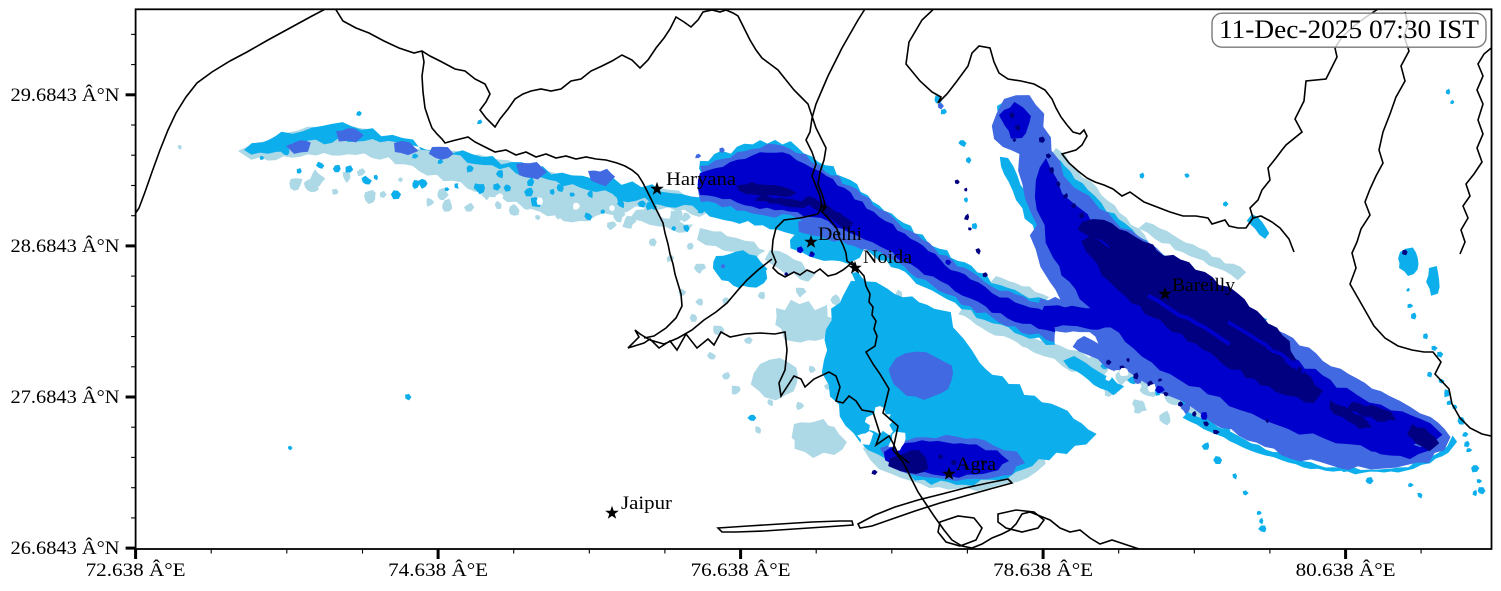 This screenshot has height=591, width=1501. What do you see at coordinates (646, 504) in the screenshot?
I see `svg-text: Jaipur` at bounding box center [646, 504].